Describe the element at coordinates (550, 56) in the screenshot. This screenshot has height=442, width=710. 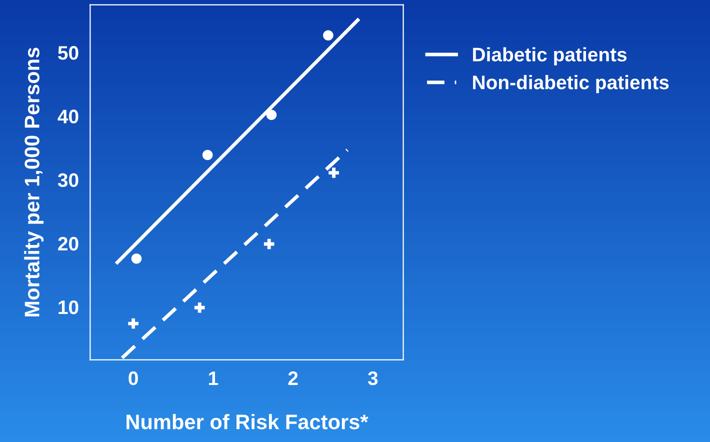
I see `legend-label: Diabetic patients` at that location.